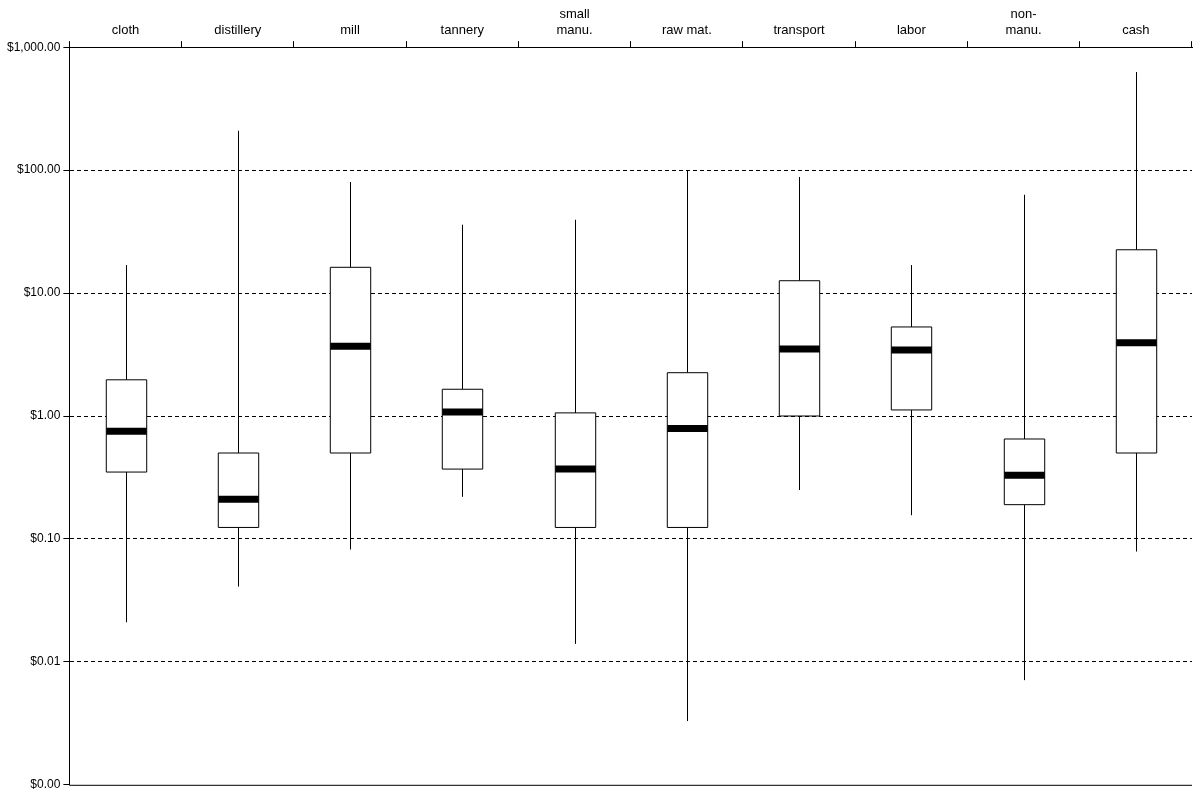 Image resolution: width=1203 pixels, height=797 pixels. I want to click on x-tick-label: tannery, so click(462, 29).